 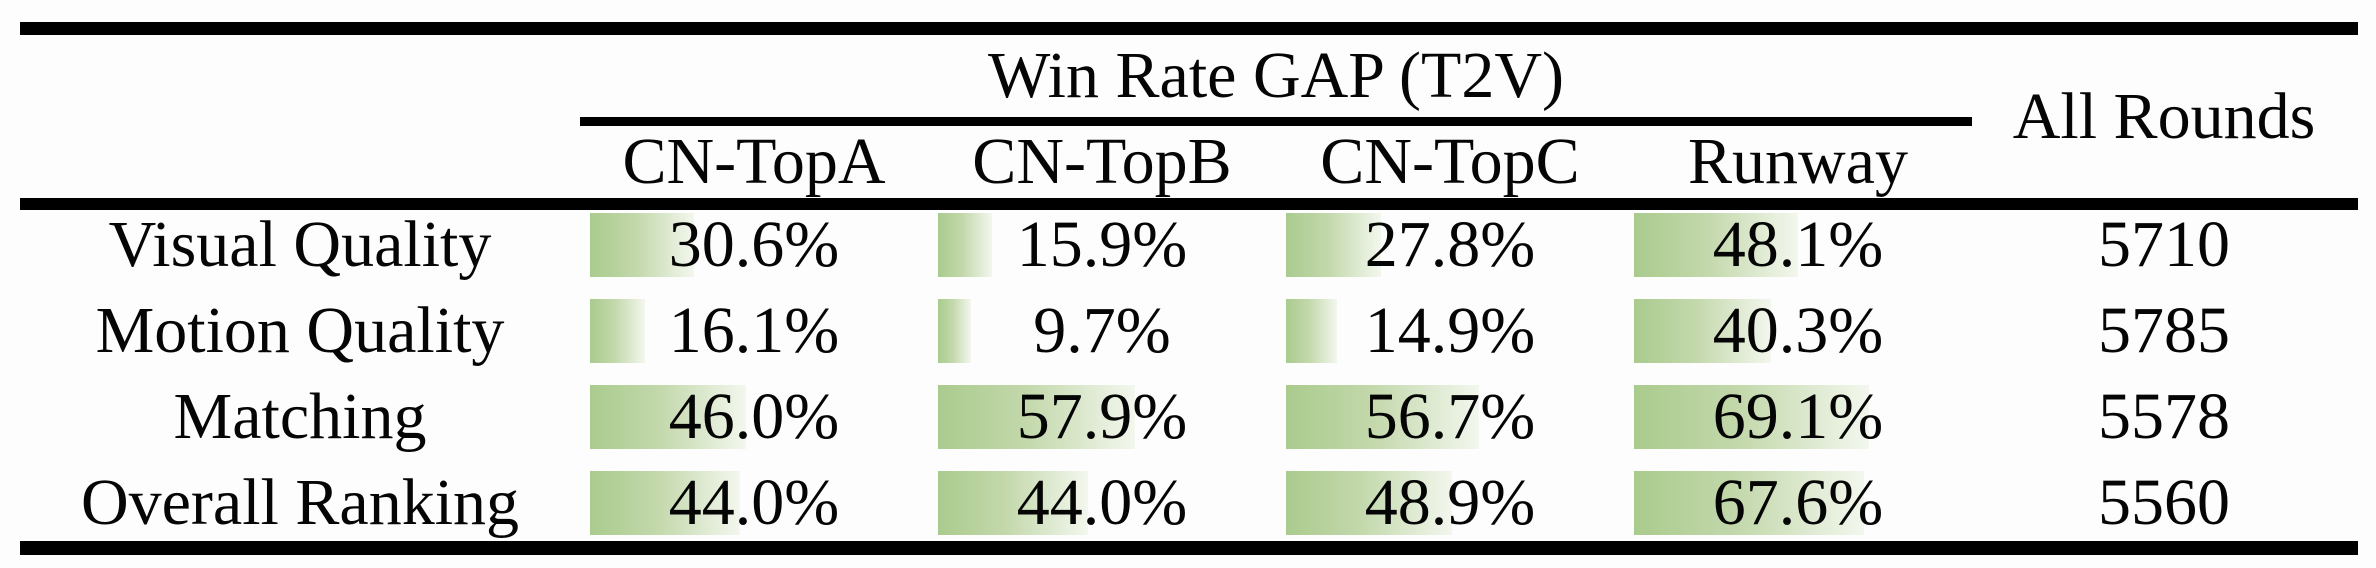 I want to click on data-cell: 67.6%, so click(x=1798, y=503).